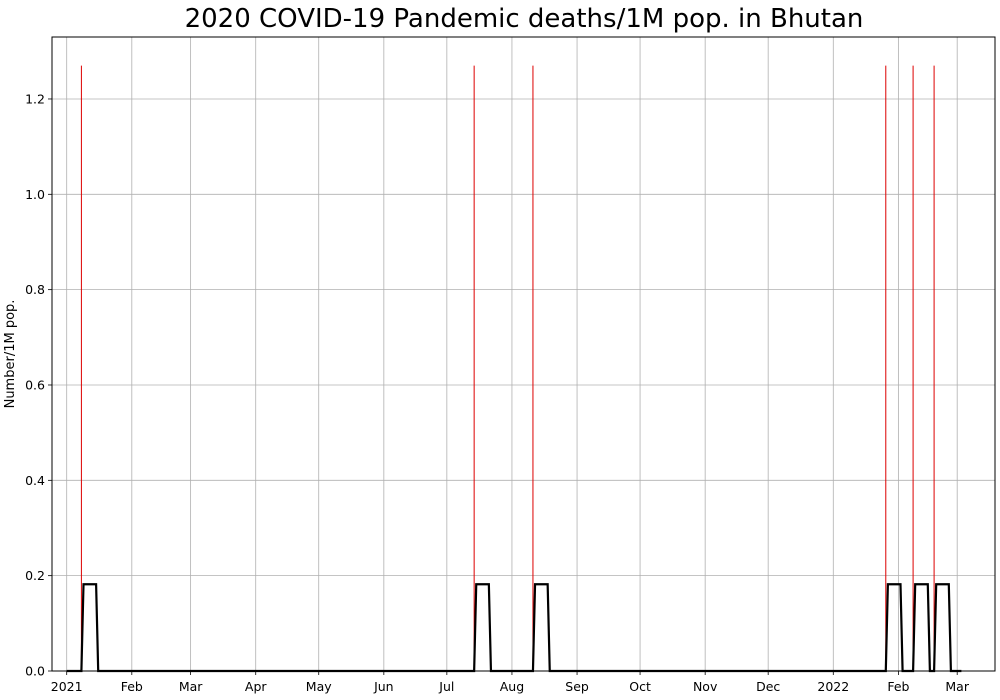 The height and width of the screenshot is (700, 1000). Describe the element at coordinates (705, 686) in the screenshot. I see `x-tick-label: Nov` at that location.